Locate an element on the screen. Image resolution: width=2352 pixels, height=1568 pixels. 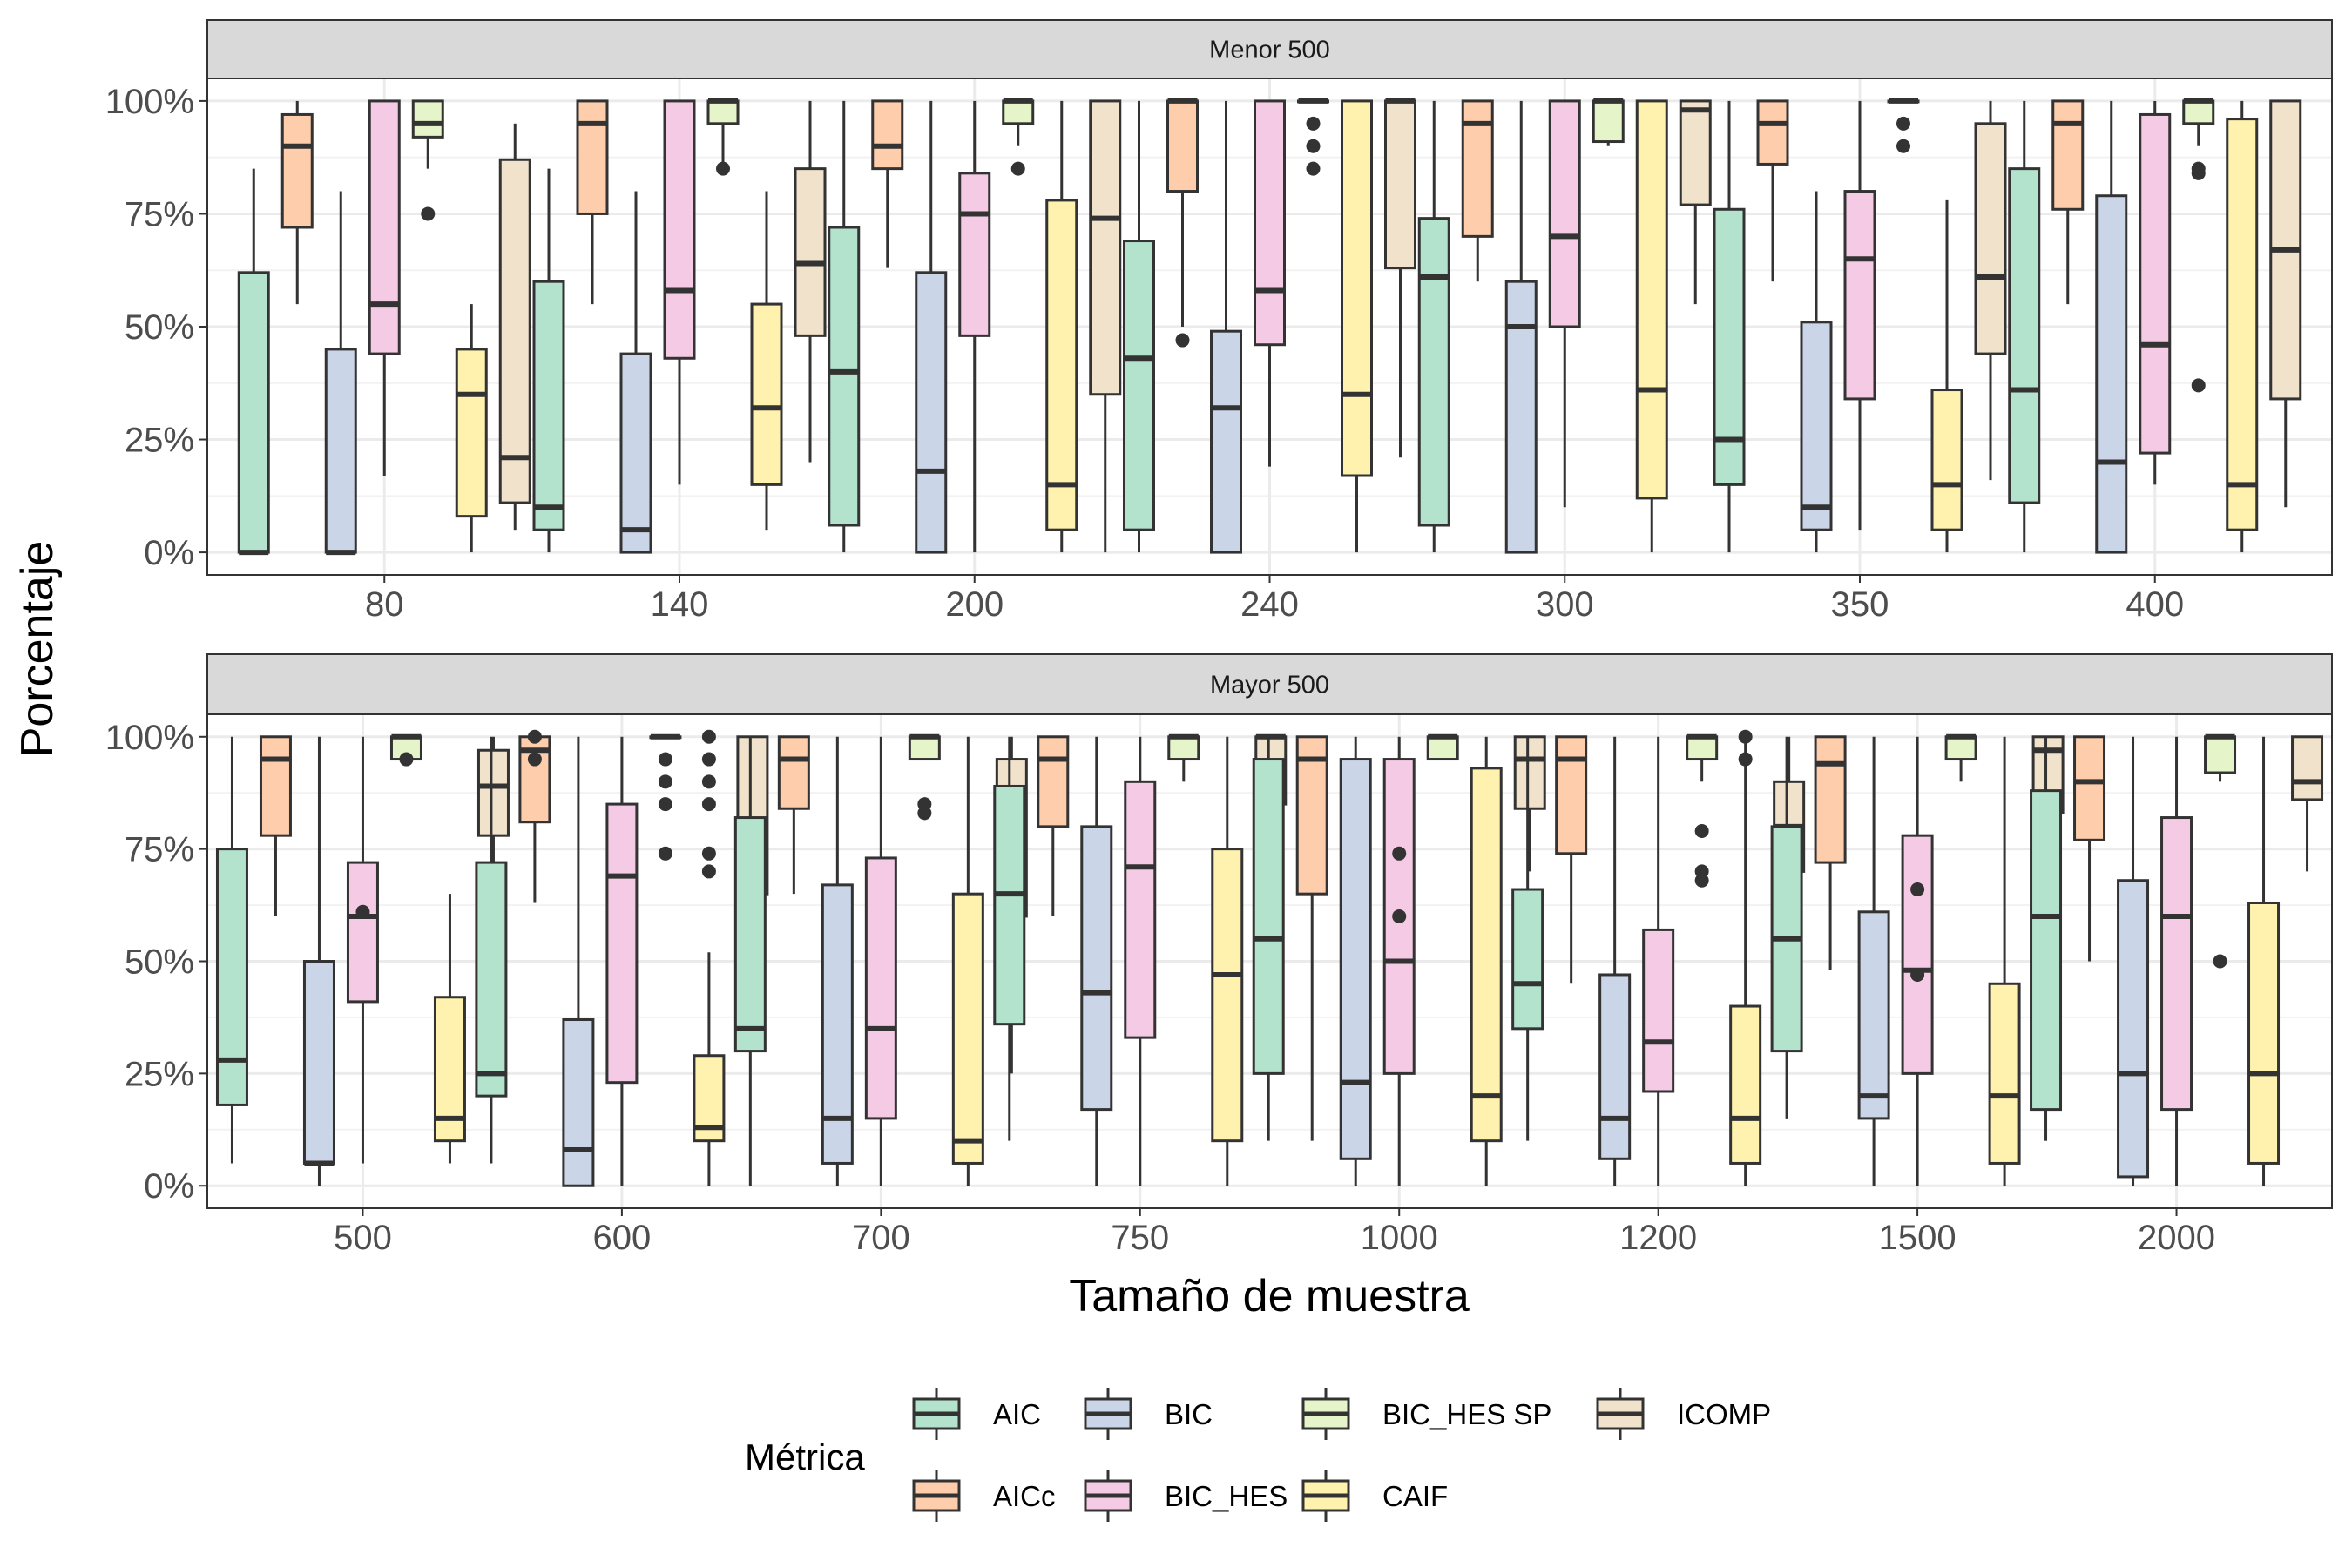
x-tick-label: 200 is located at coordinates (975, 604).